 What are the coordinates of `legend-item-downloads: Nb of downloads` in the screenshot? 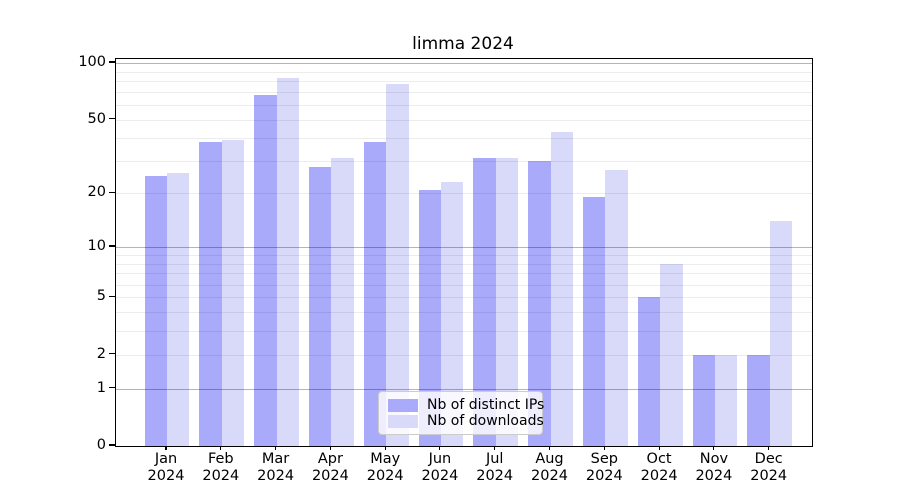 It's located at (466, 421).